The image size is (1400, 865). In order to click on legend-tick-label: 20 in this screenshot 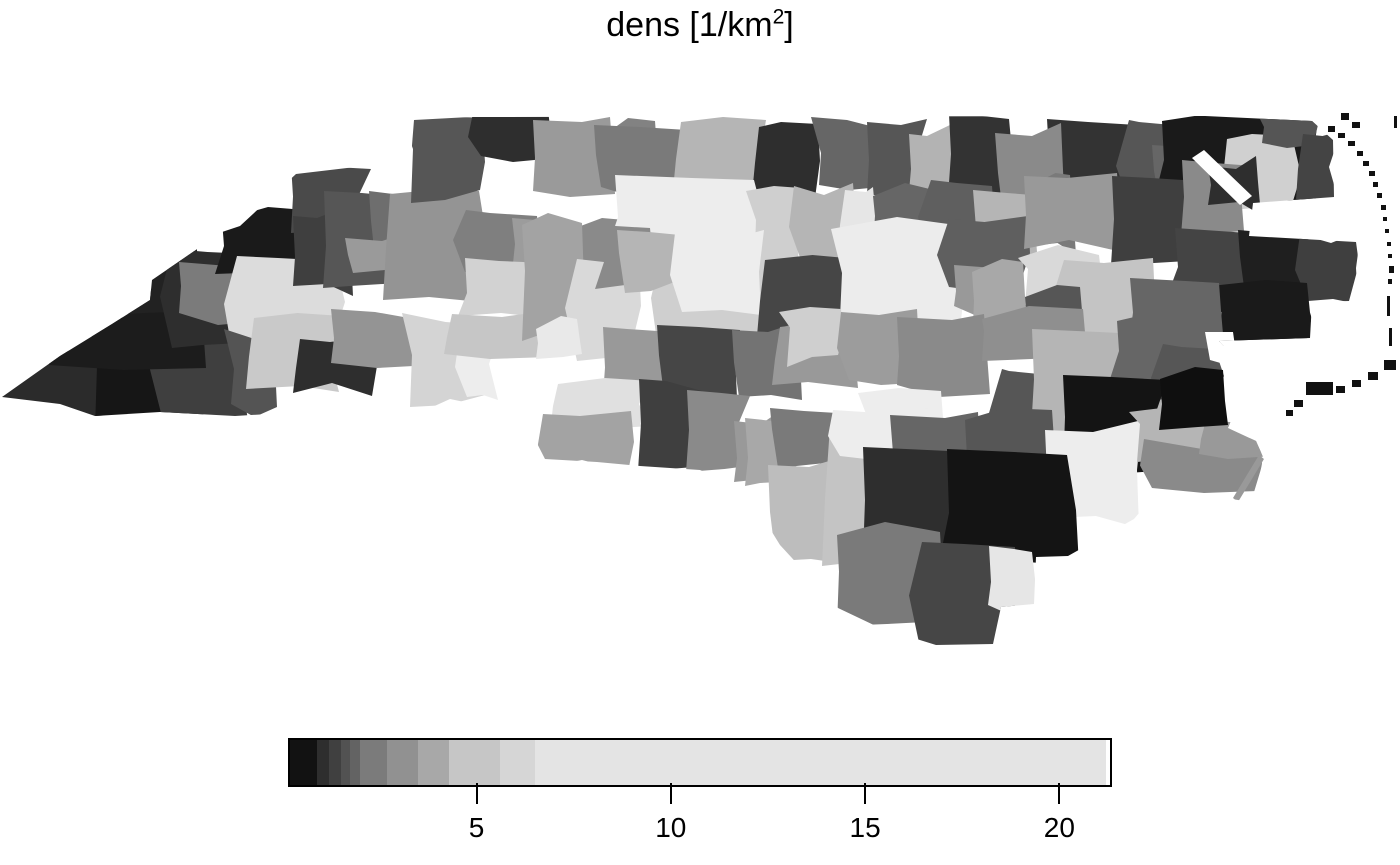, I will do `click(1059, 827)`.